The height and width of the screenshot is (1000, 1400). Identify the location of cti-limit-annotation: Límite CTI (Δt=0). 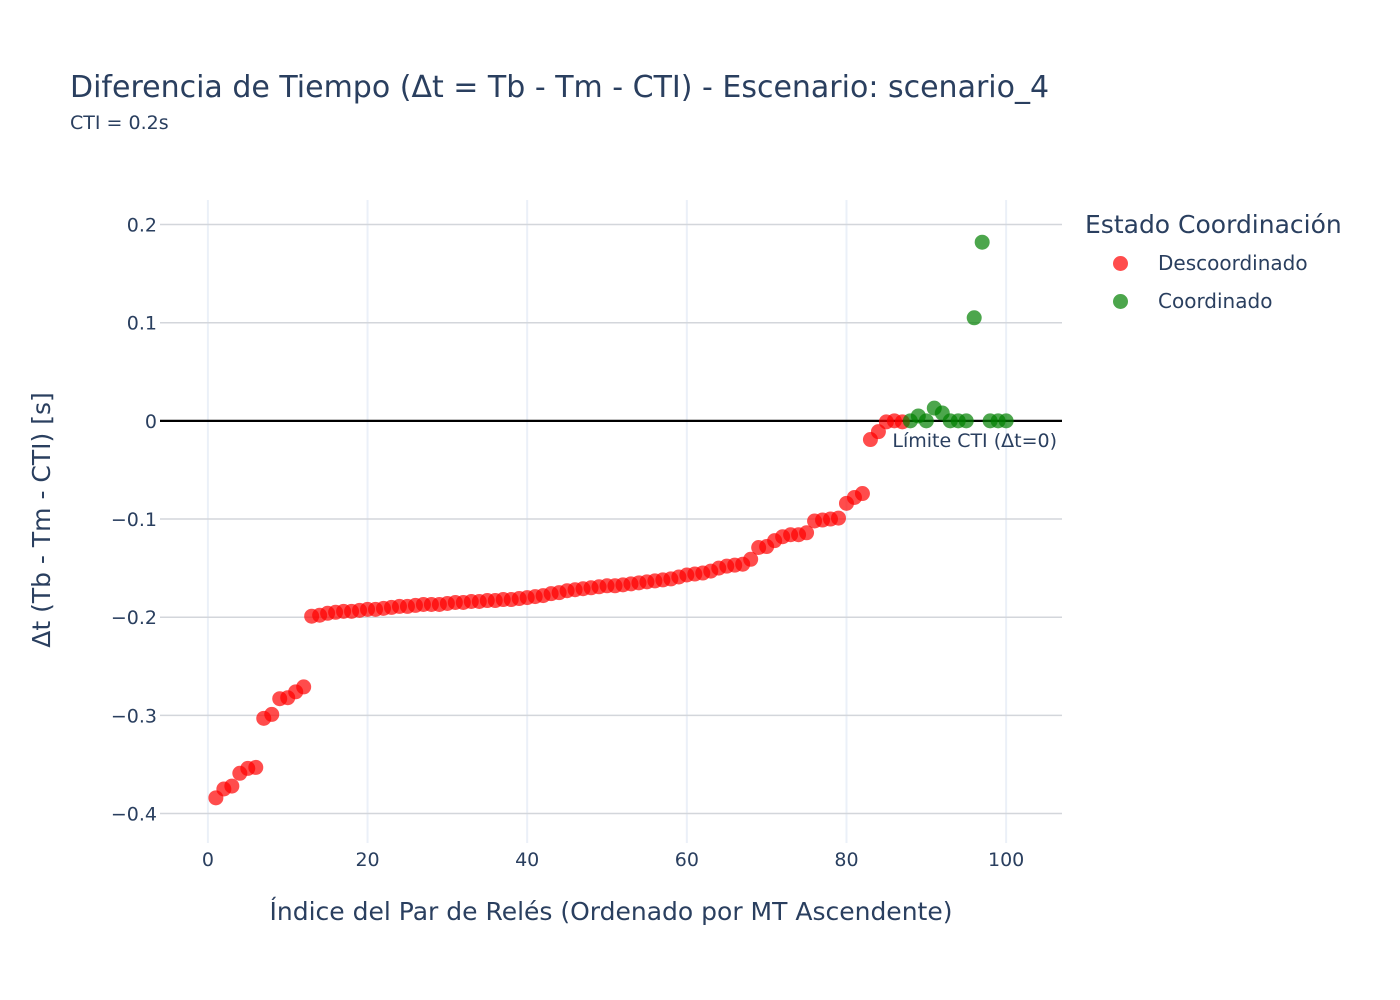
(974, 441).